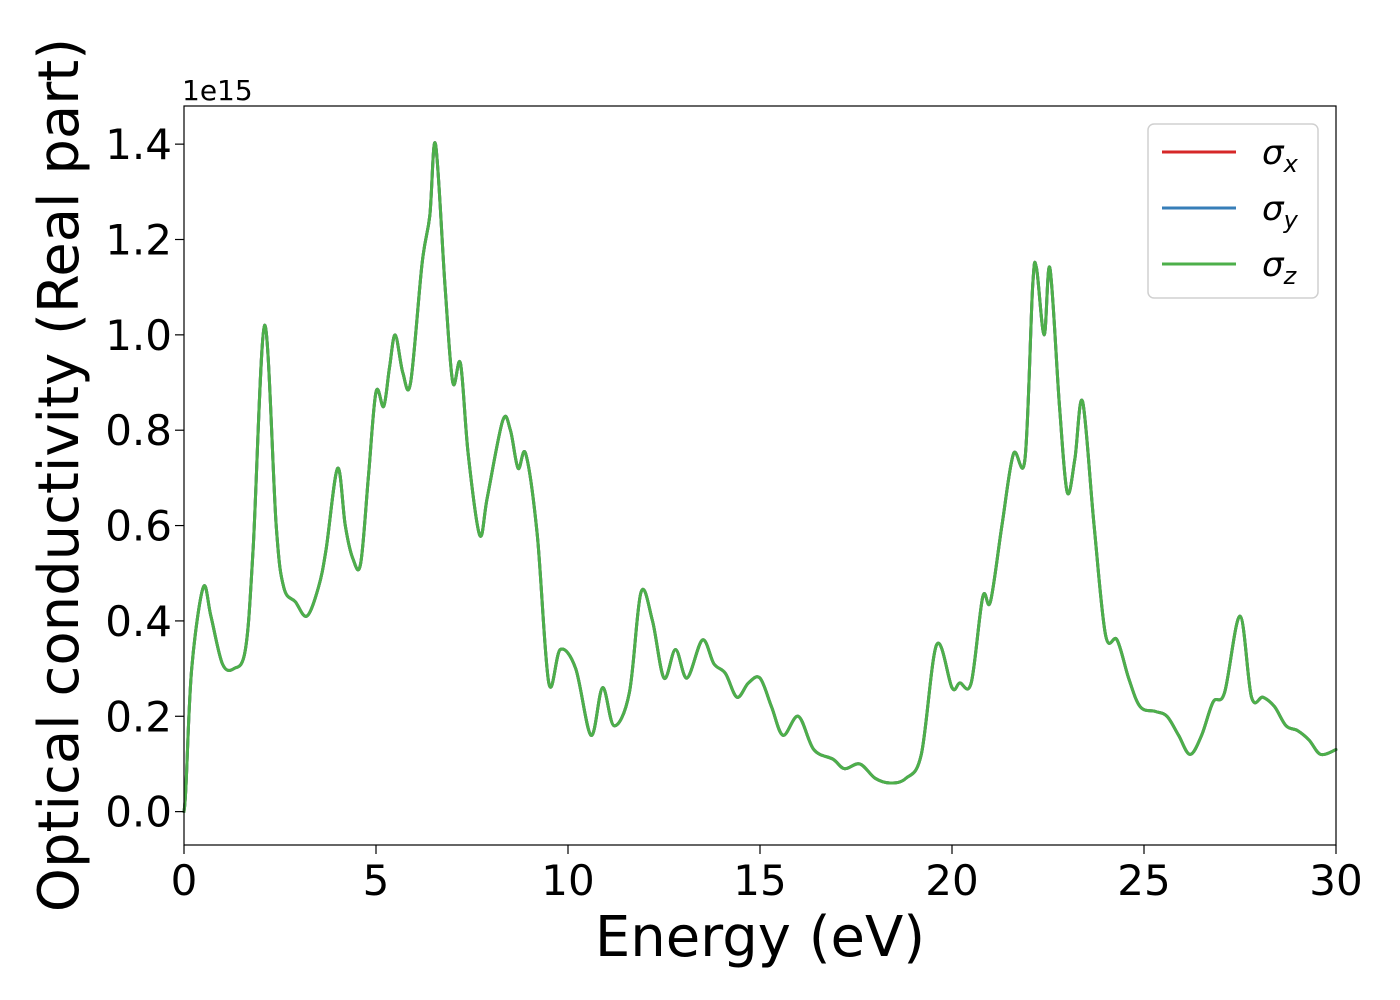 This screenshot has height=1000, width=1400. What do you see at coordinates (217, 90) in the screenshot?
I see `y-offset-label: 1e15` at bounding box center [217, 90].